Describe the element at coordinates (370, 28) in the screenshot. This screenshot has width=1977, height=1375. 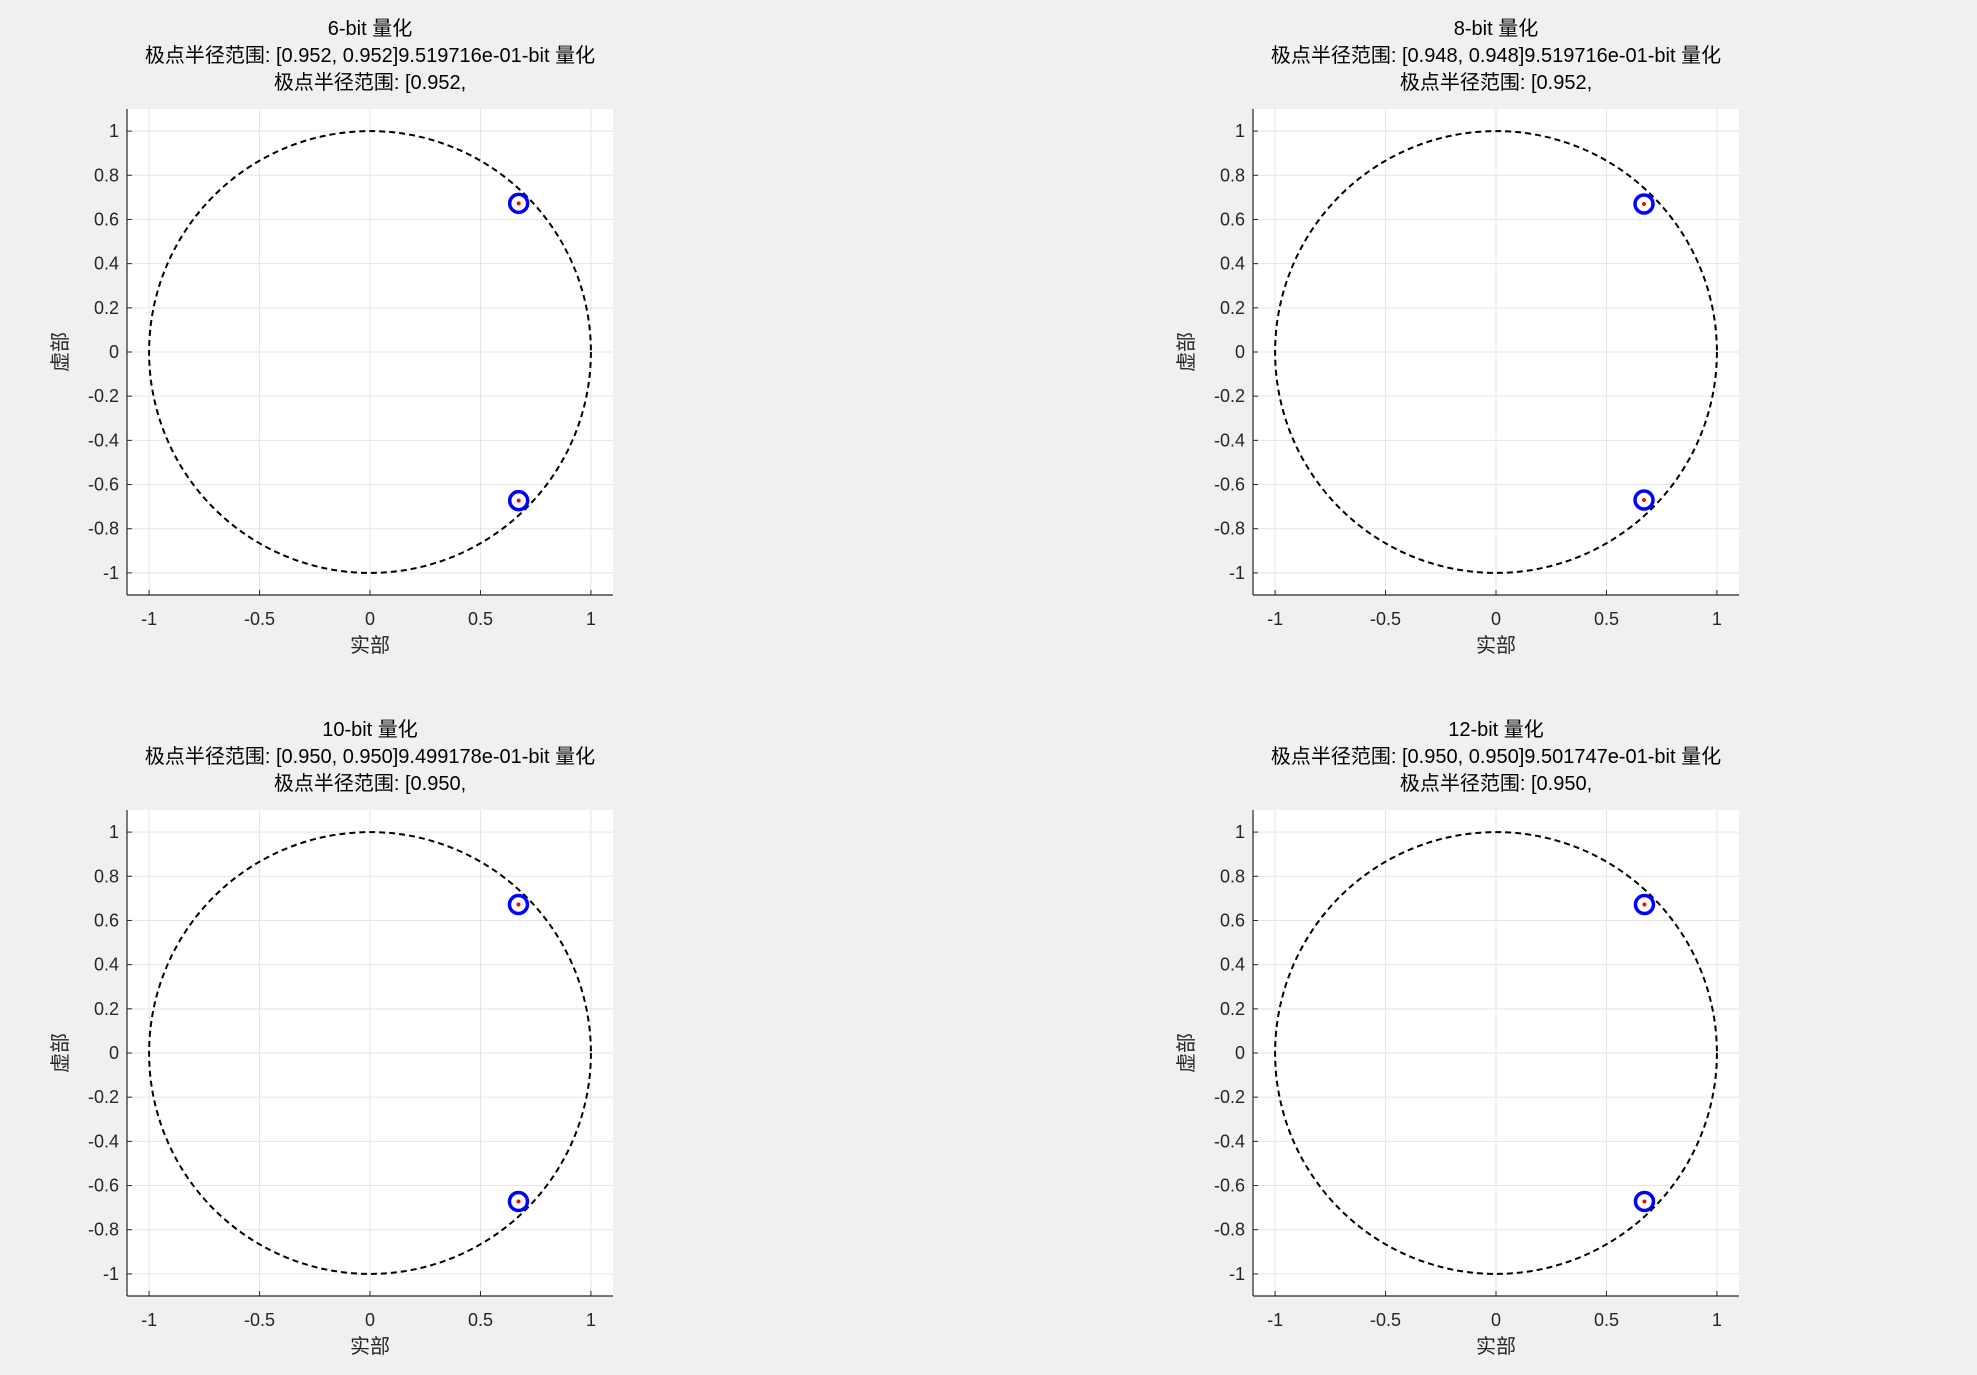
I see `chart-title-line: 6-bit 量化` at that location.